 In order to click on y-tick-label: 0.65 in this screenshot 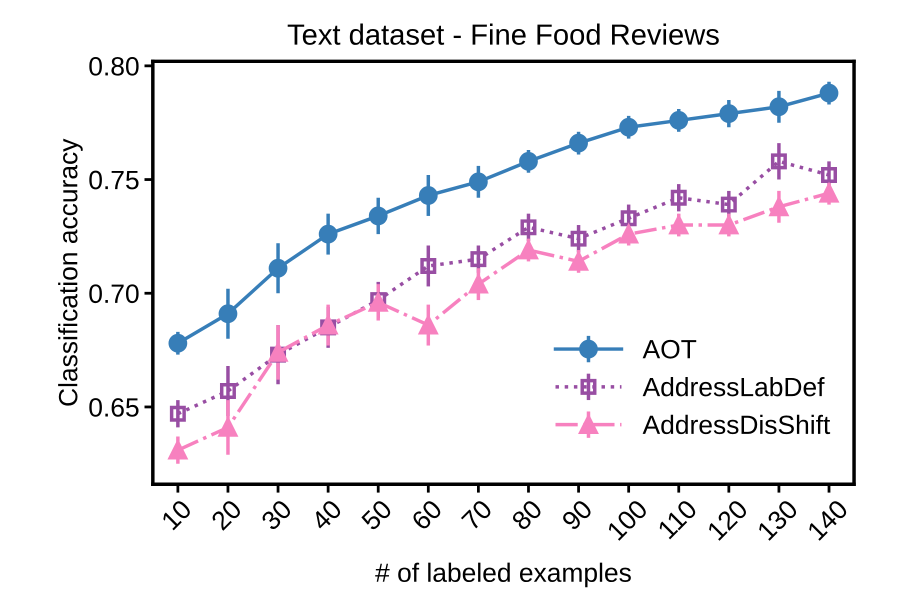, I will do `click(114, 407)`.